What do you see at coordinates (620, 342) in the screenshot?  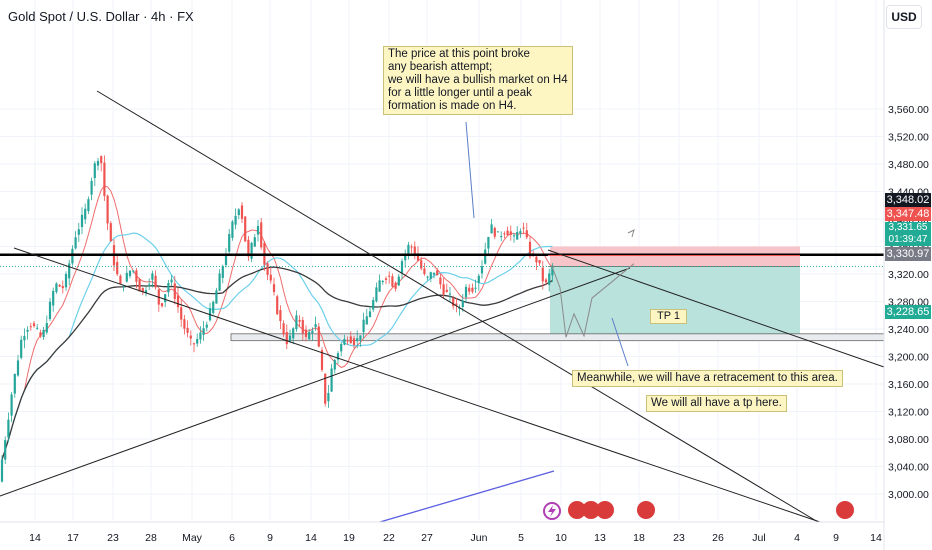 I see `note-arrow-mid` at bounding box center [620, 342].